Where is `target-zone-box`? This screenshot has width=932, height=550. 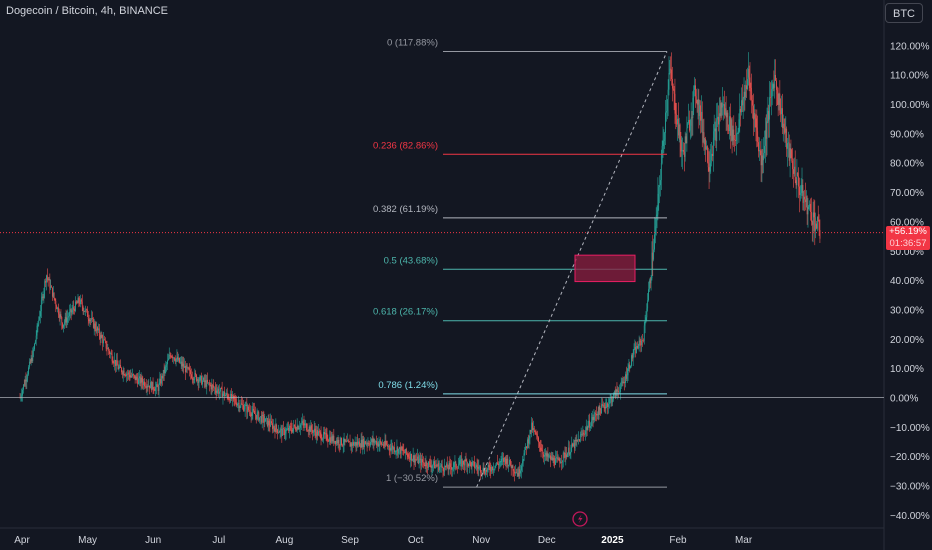
target-zone-box is located at coordinates (605, 268).